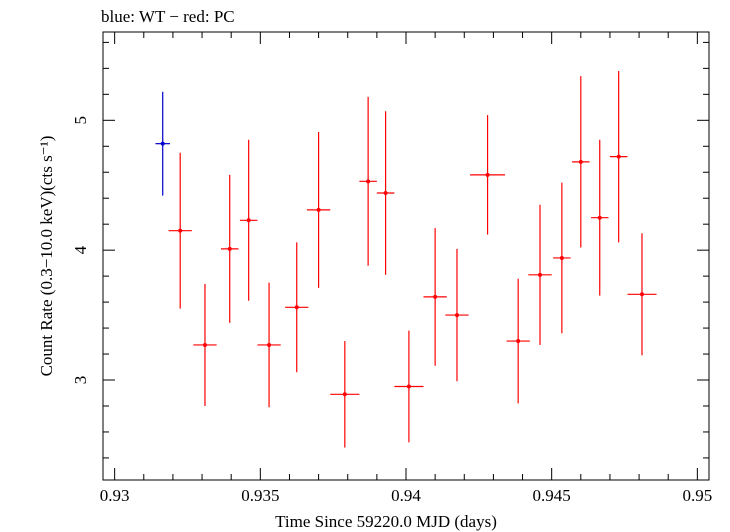 This screenshot has width=730, height=532. I want to click on y-axis-label: Count Rate (0.3−10.0 keV)(cts s⁻¹), so click(46, 256).